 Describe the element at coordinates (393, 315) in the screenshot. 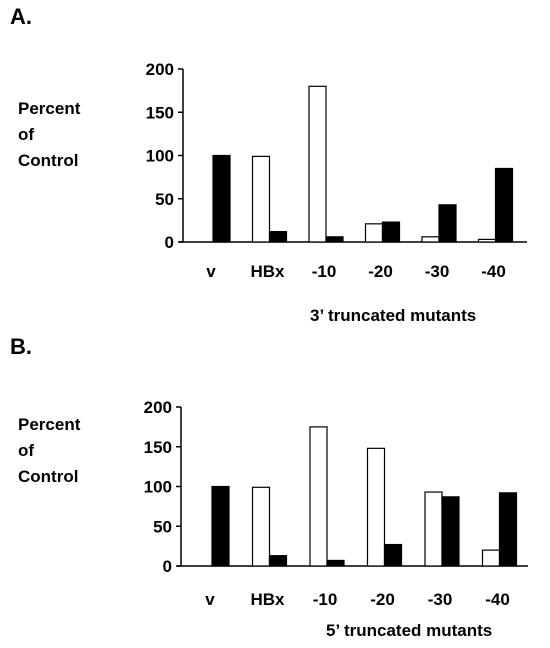

I see `x-axis-title: 3’ truncated mutants` at that location.